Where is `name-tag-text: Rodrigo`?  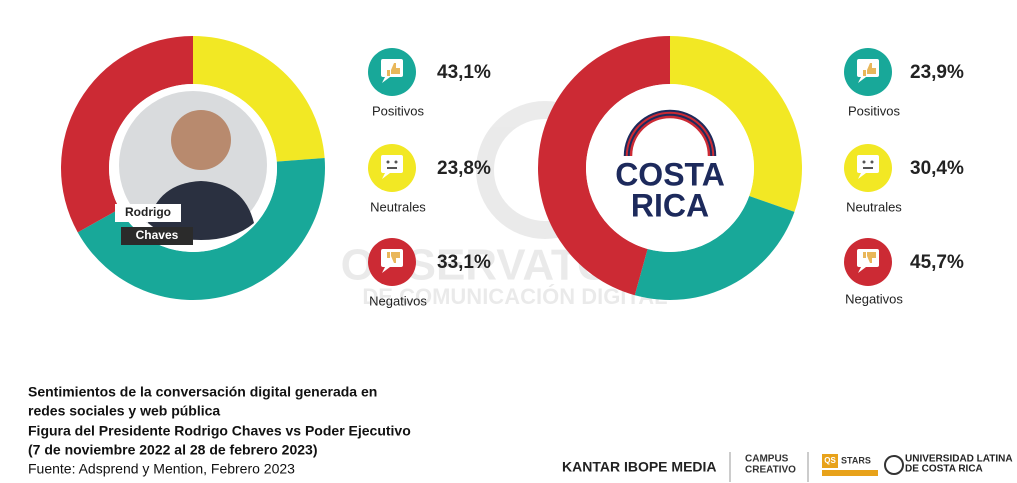
name-tag-text: Rodrigo is located at coordinates (148, 212).